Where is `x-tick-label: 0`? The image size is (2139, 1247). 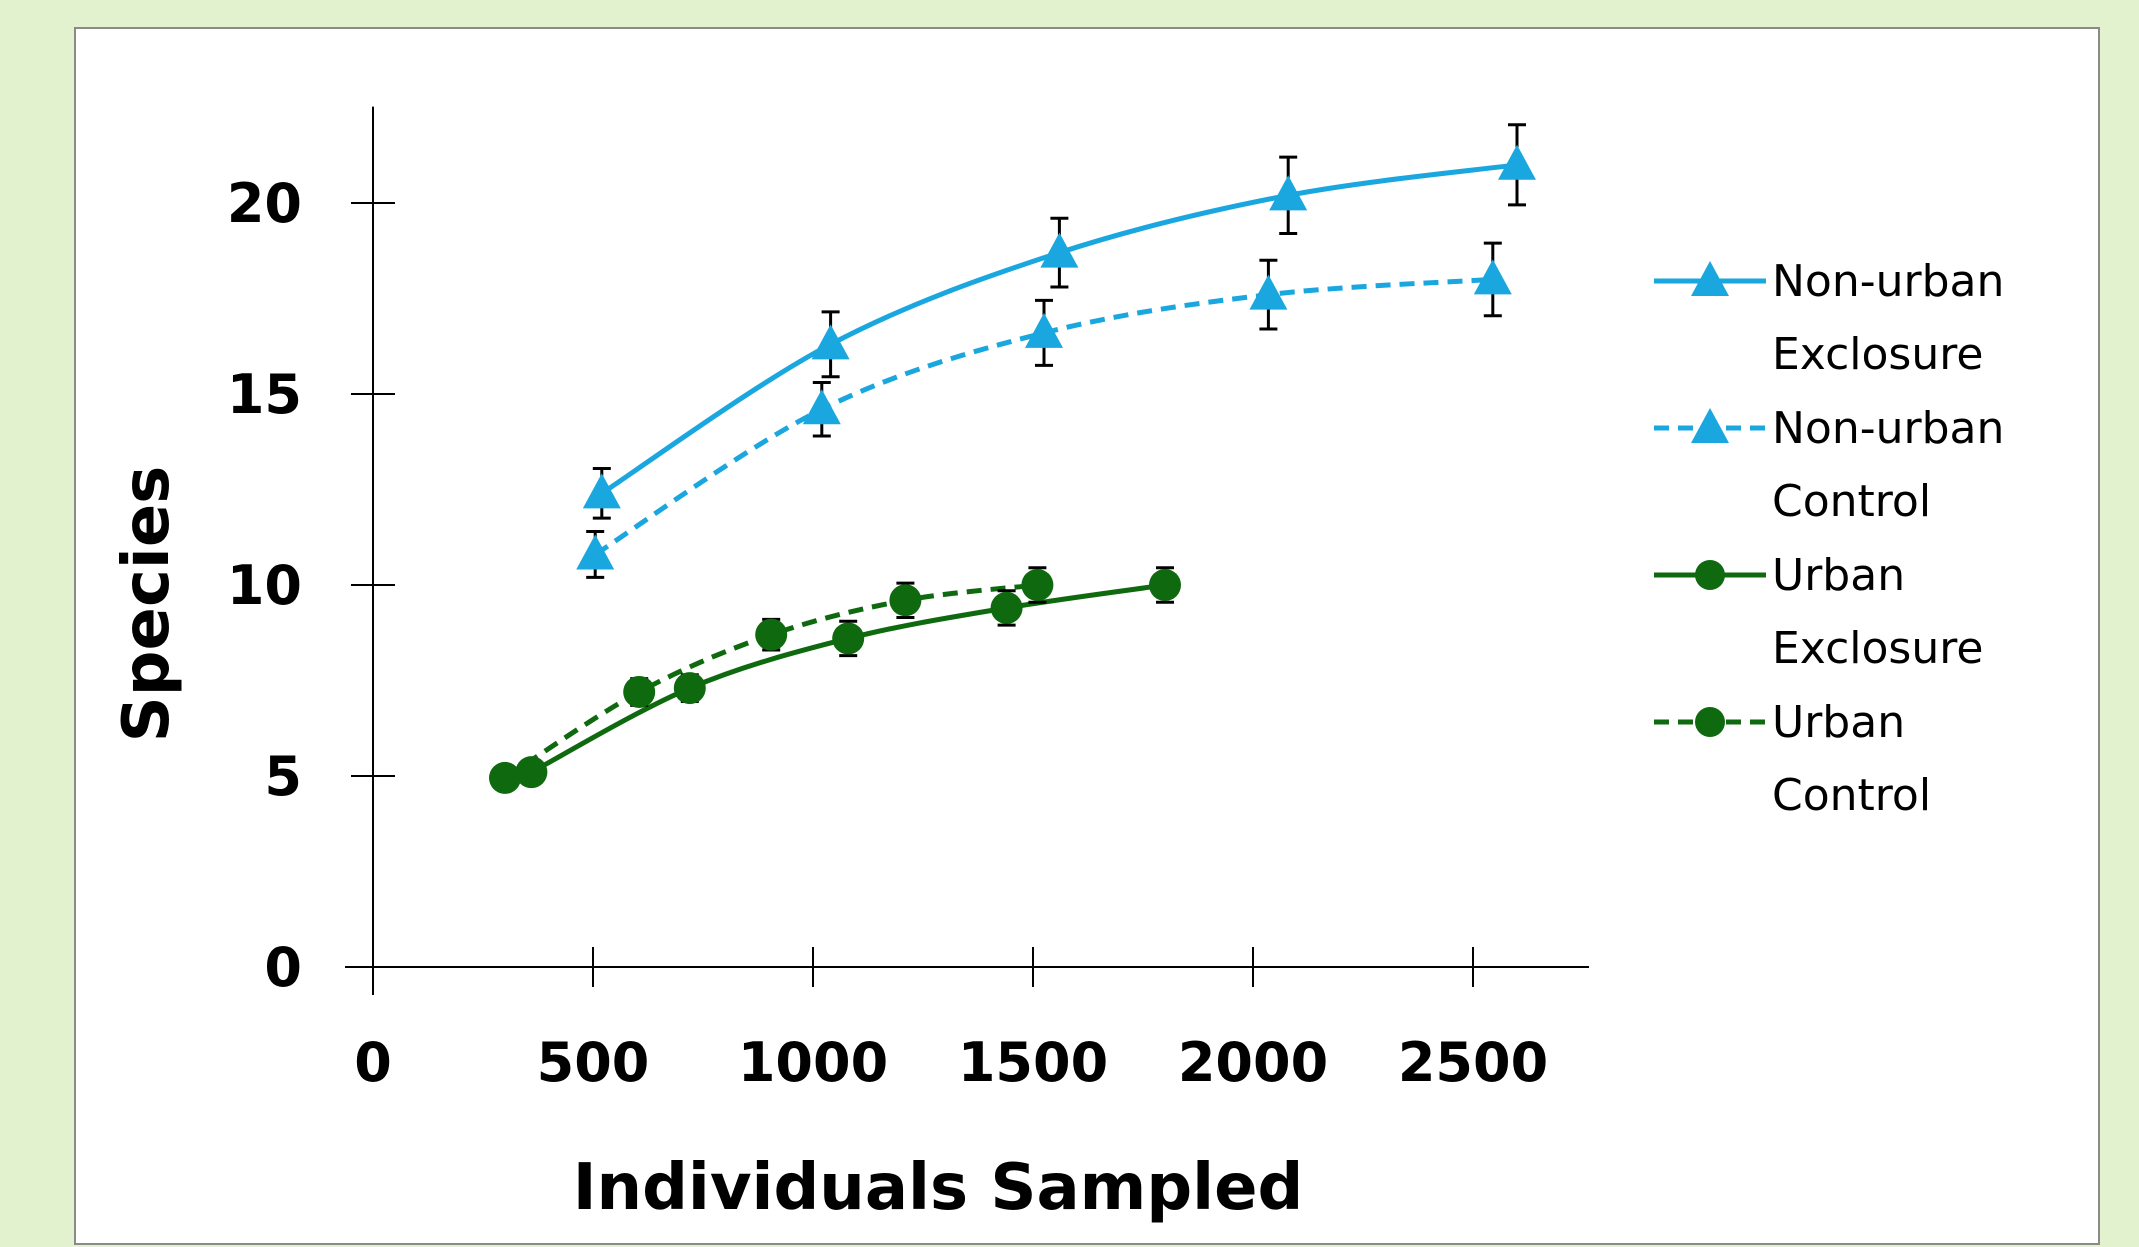
x-tick-label: 0 is located at coordinates (373, 1062).